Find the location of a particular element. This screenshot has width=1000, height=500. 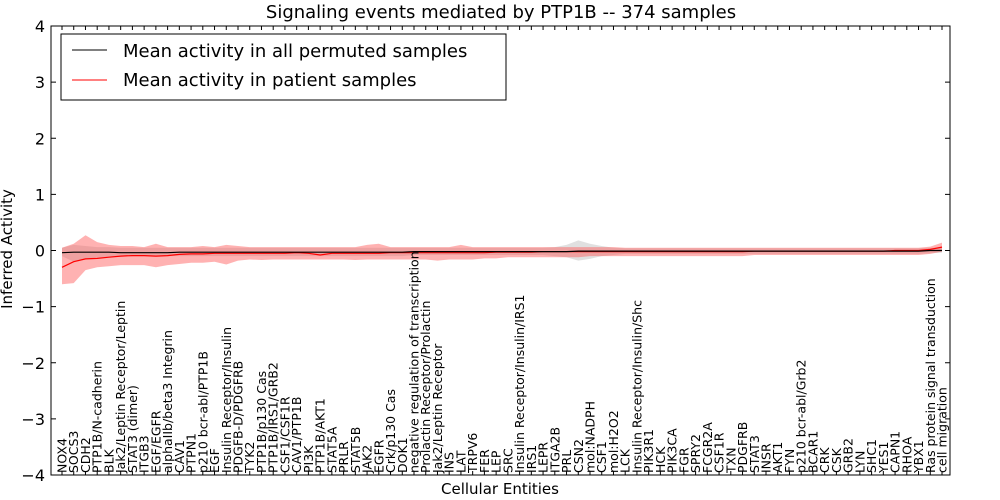

y-tick-label: 3 is located at coordinates (40, 82).